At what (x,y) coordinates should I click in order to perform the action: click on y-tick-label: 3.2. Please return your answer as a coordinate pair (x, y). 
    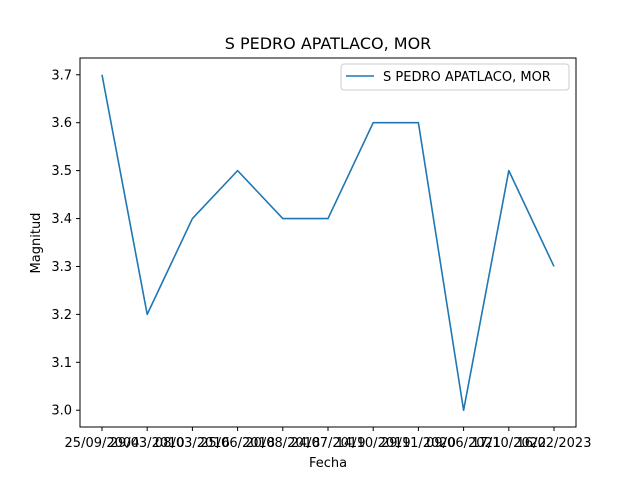
    Looking at the image, I should click on (61, 315).